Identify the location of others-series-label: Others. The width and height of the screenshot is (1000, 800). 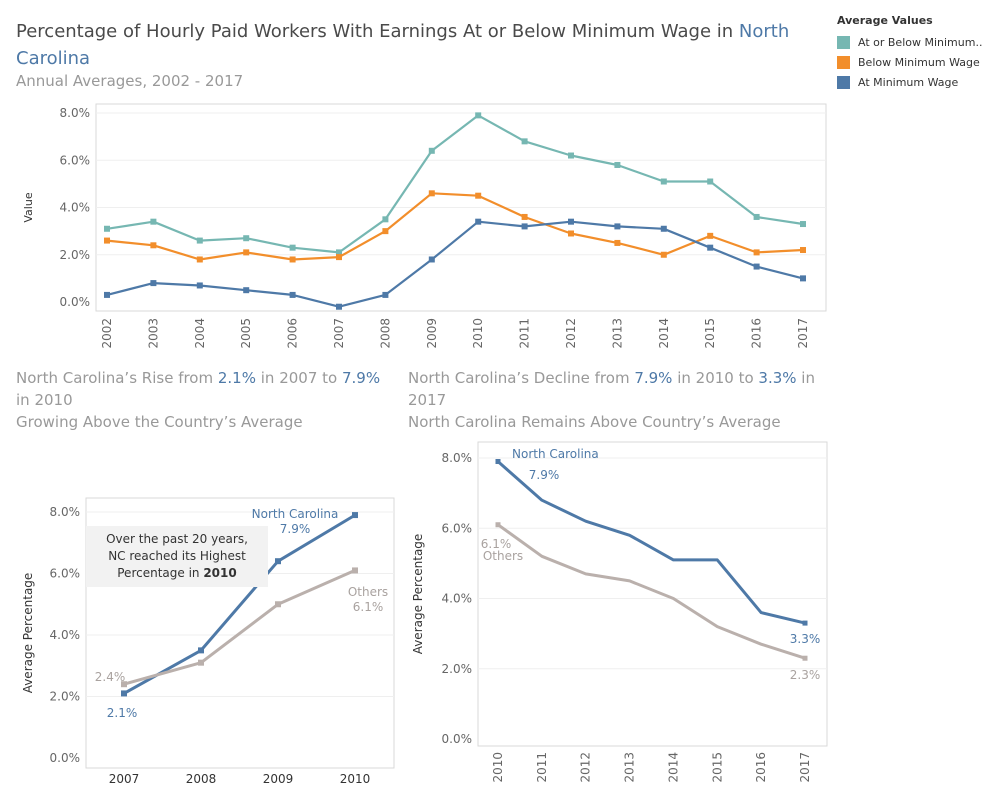
(368, 592).